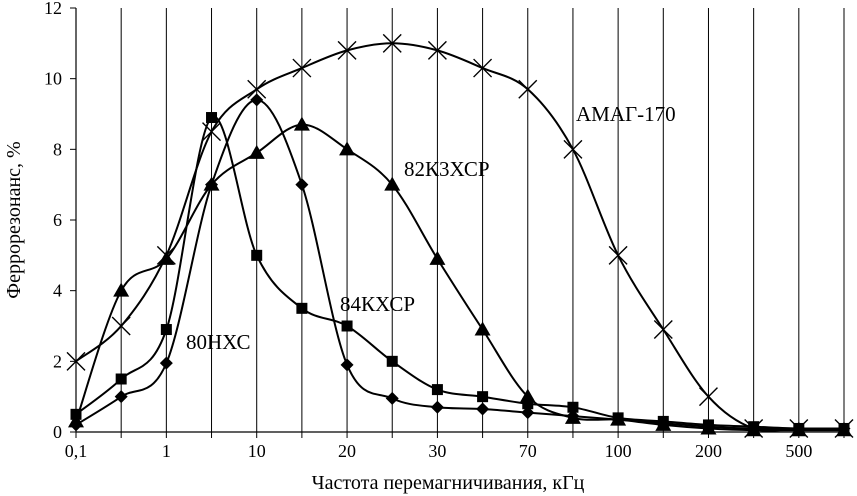 The image size is (857, 496). What do you see at coordinates (437, 451) in the screenshot?
I see `x-tick-label: 30` at bounding box center [437, 451].